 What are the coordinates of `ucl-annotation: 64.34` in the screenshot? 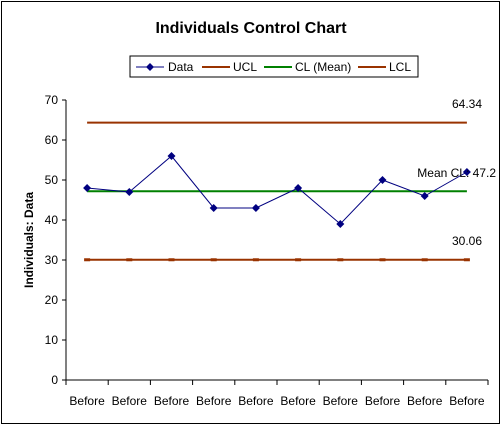 It's located at (467, 104).